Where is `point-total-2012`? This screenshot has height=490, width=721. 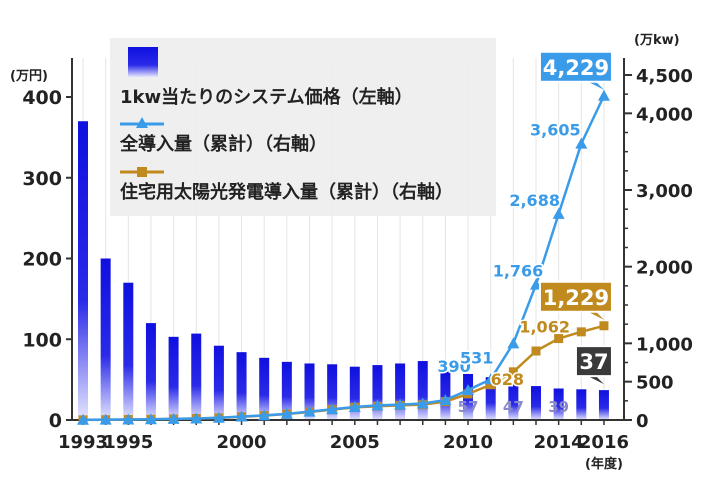
point-total-2012 is located at coordinates (513, 343).